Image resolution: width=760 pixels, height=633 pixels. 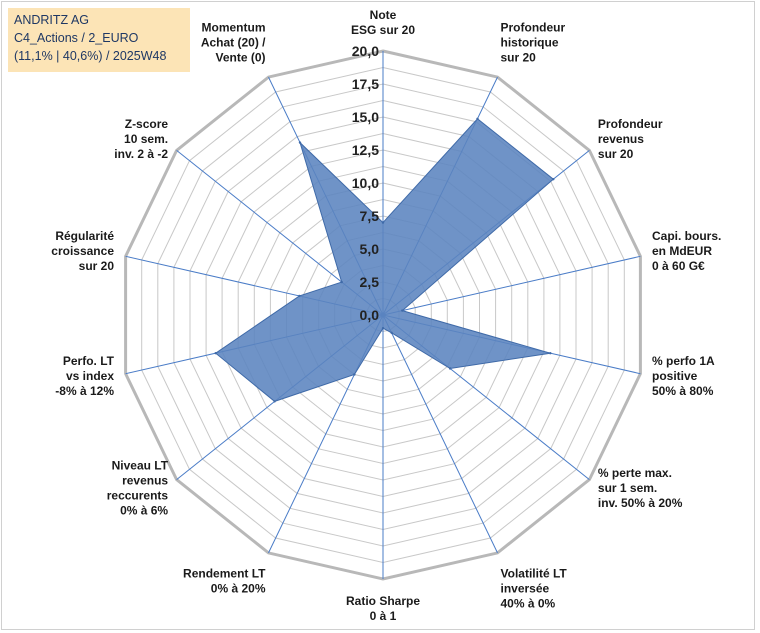 I want to click on radar-axis-label: % perfo 1A positive 50% à 80%, so click(x=683, y=376).